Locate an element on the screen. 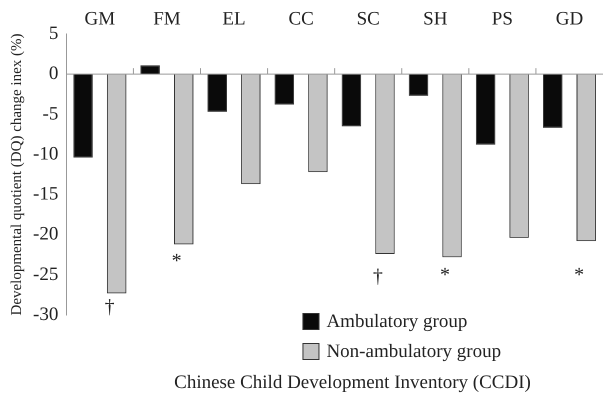 Image resolution: width=605 pixels, height=413 pixels. x-tick-label: SC is located at coordinates (368, 19).